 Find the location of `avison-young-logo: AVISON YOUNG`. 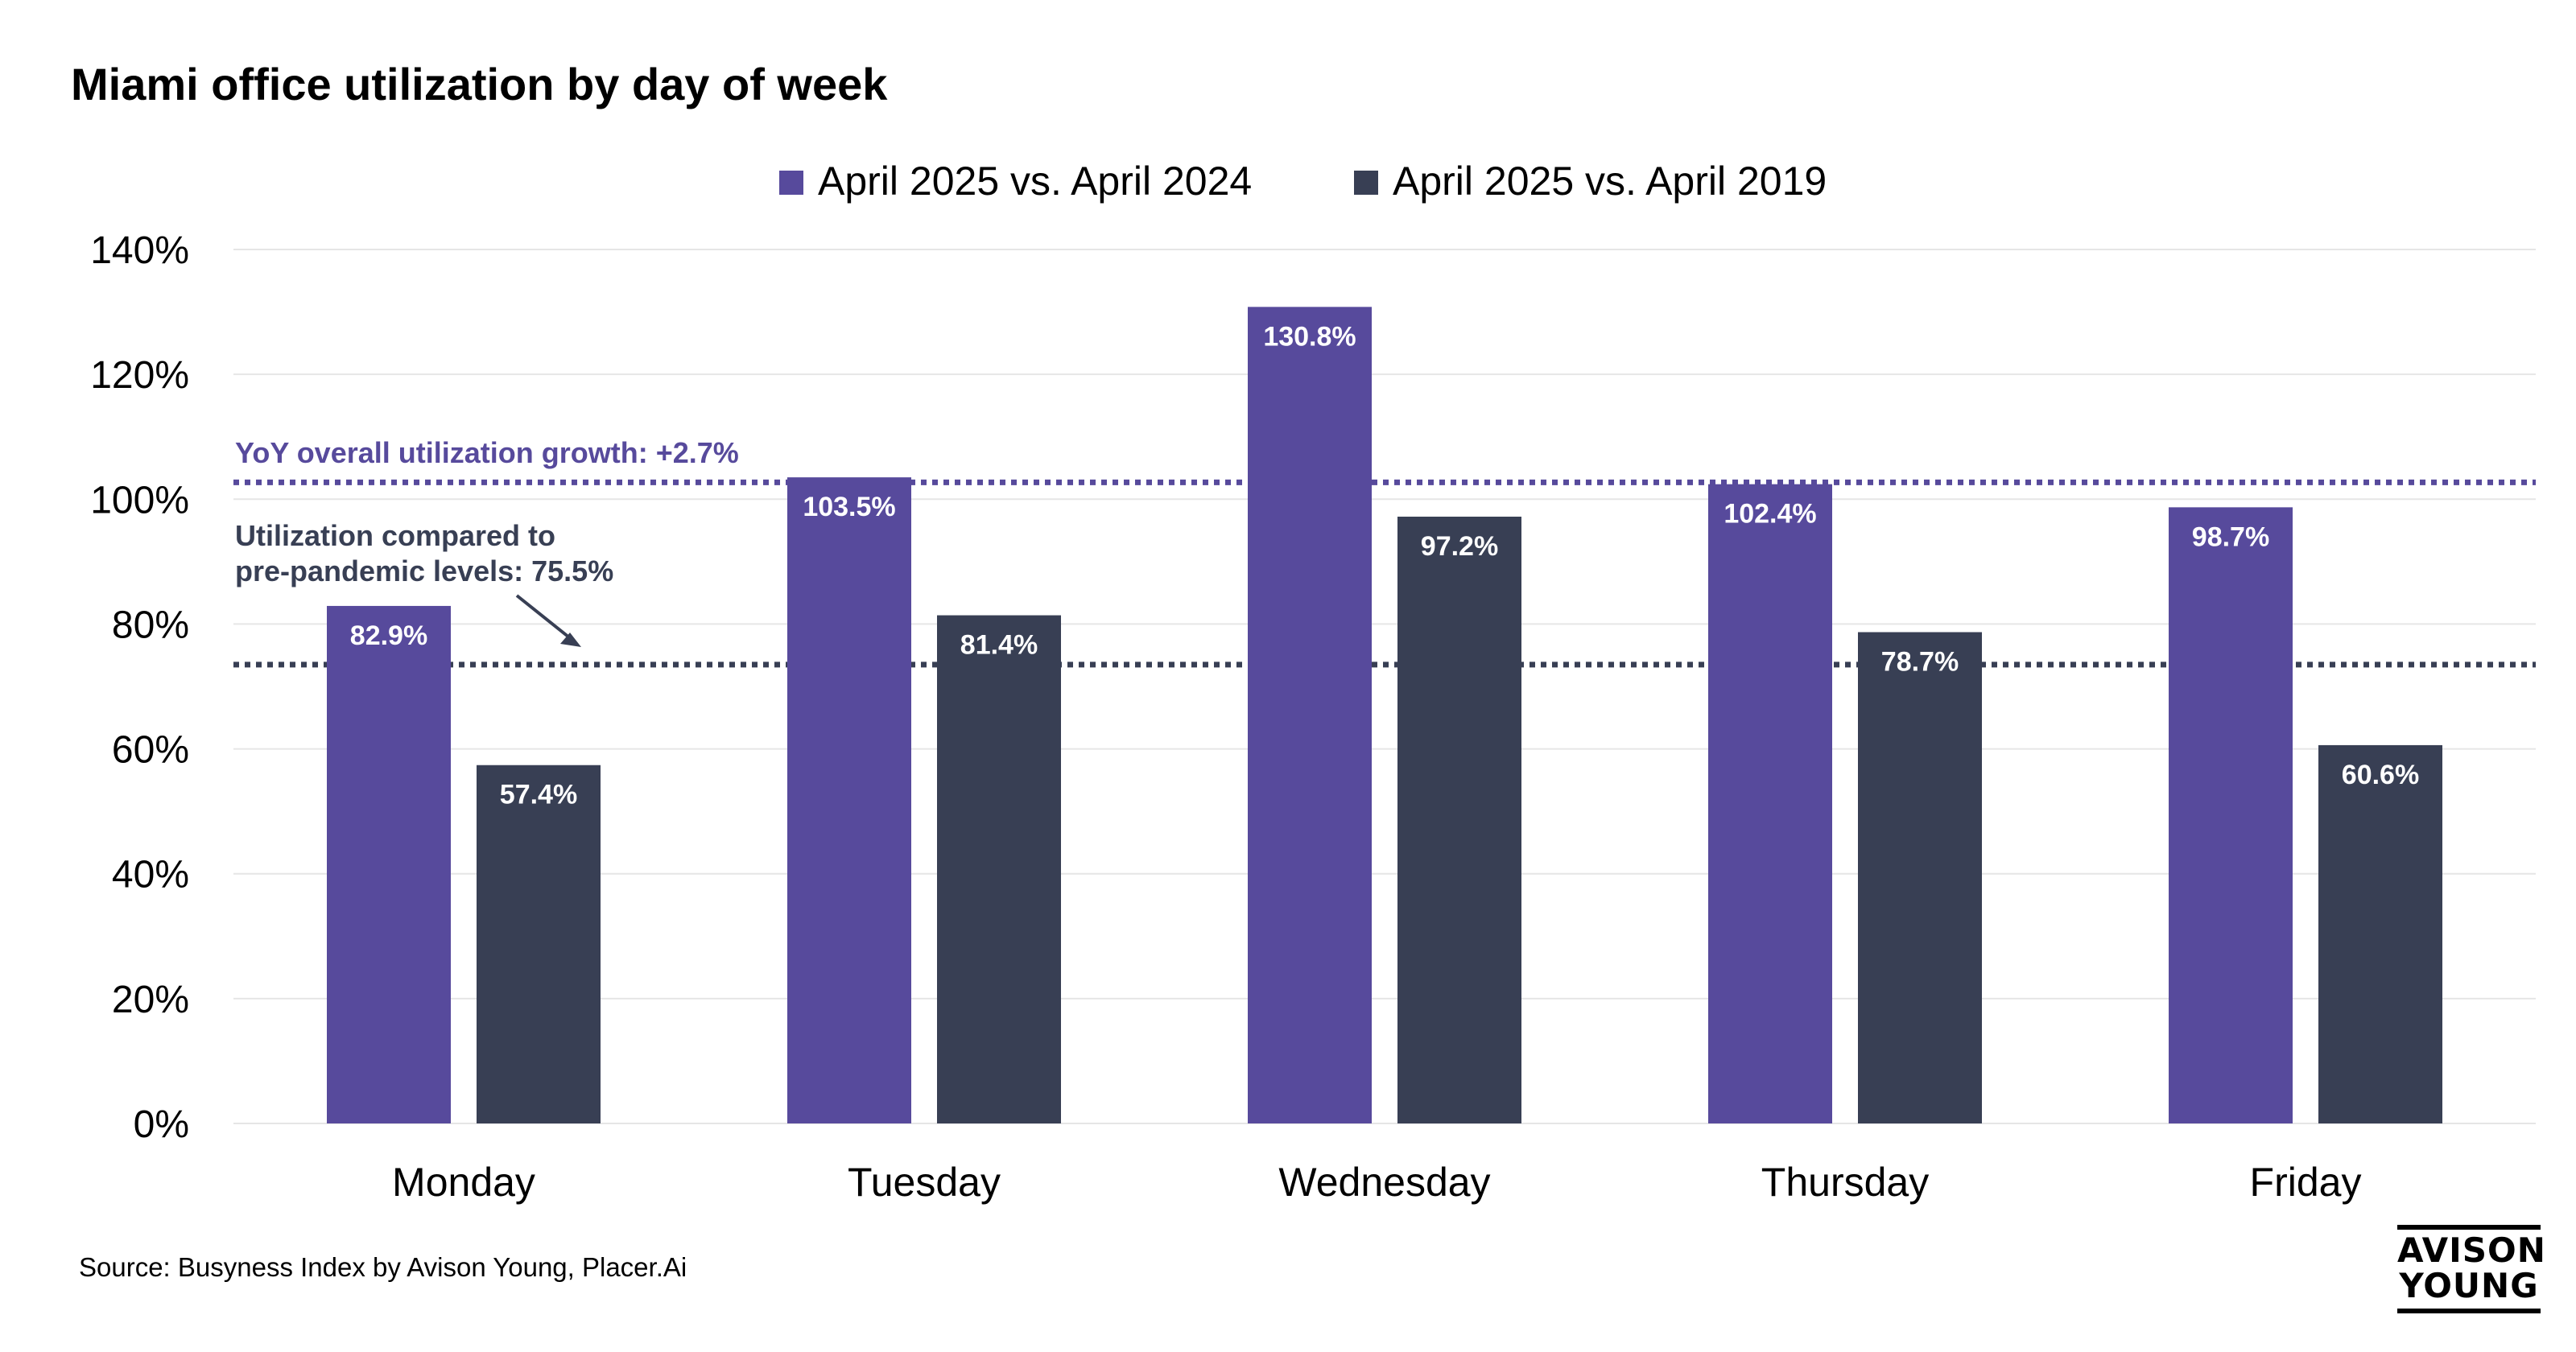

avison-young-logo: AVISON YOUNG is located at coordinates (2471, 1269).